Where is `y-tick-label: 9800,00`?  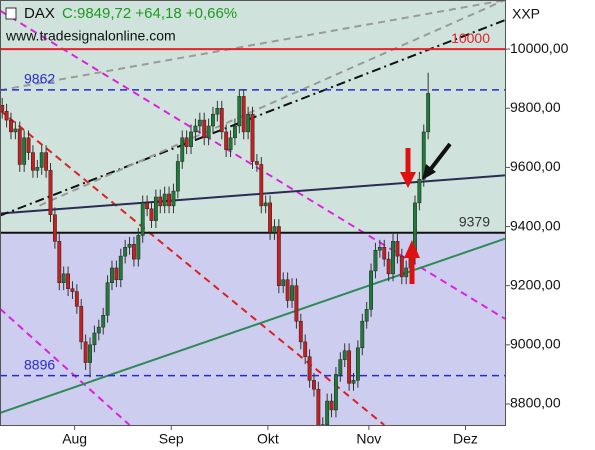
y-tick-label: 9800,00 is located at coordinates (535, 107).